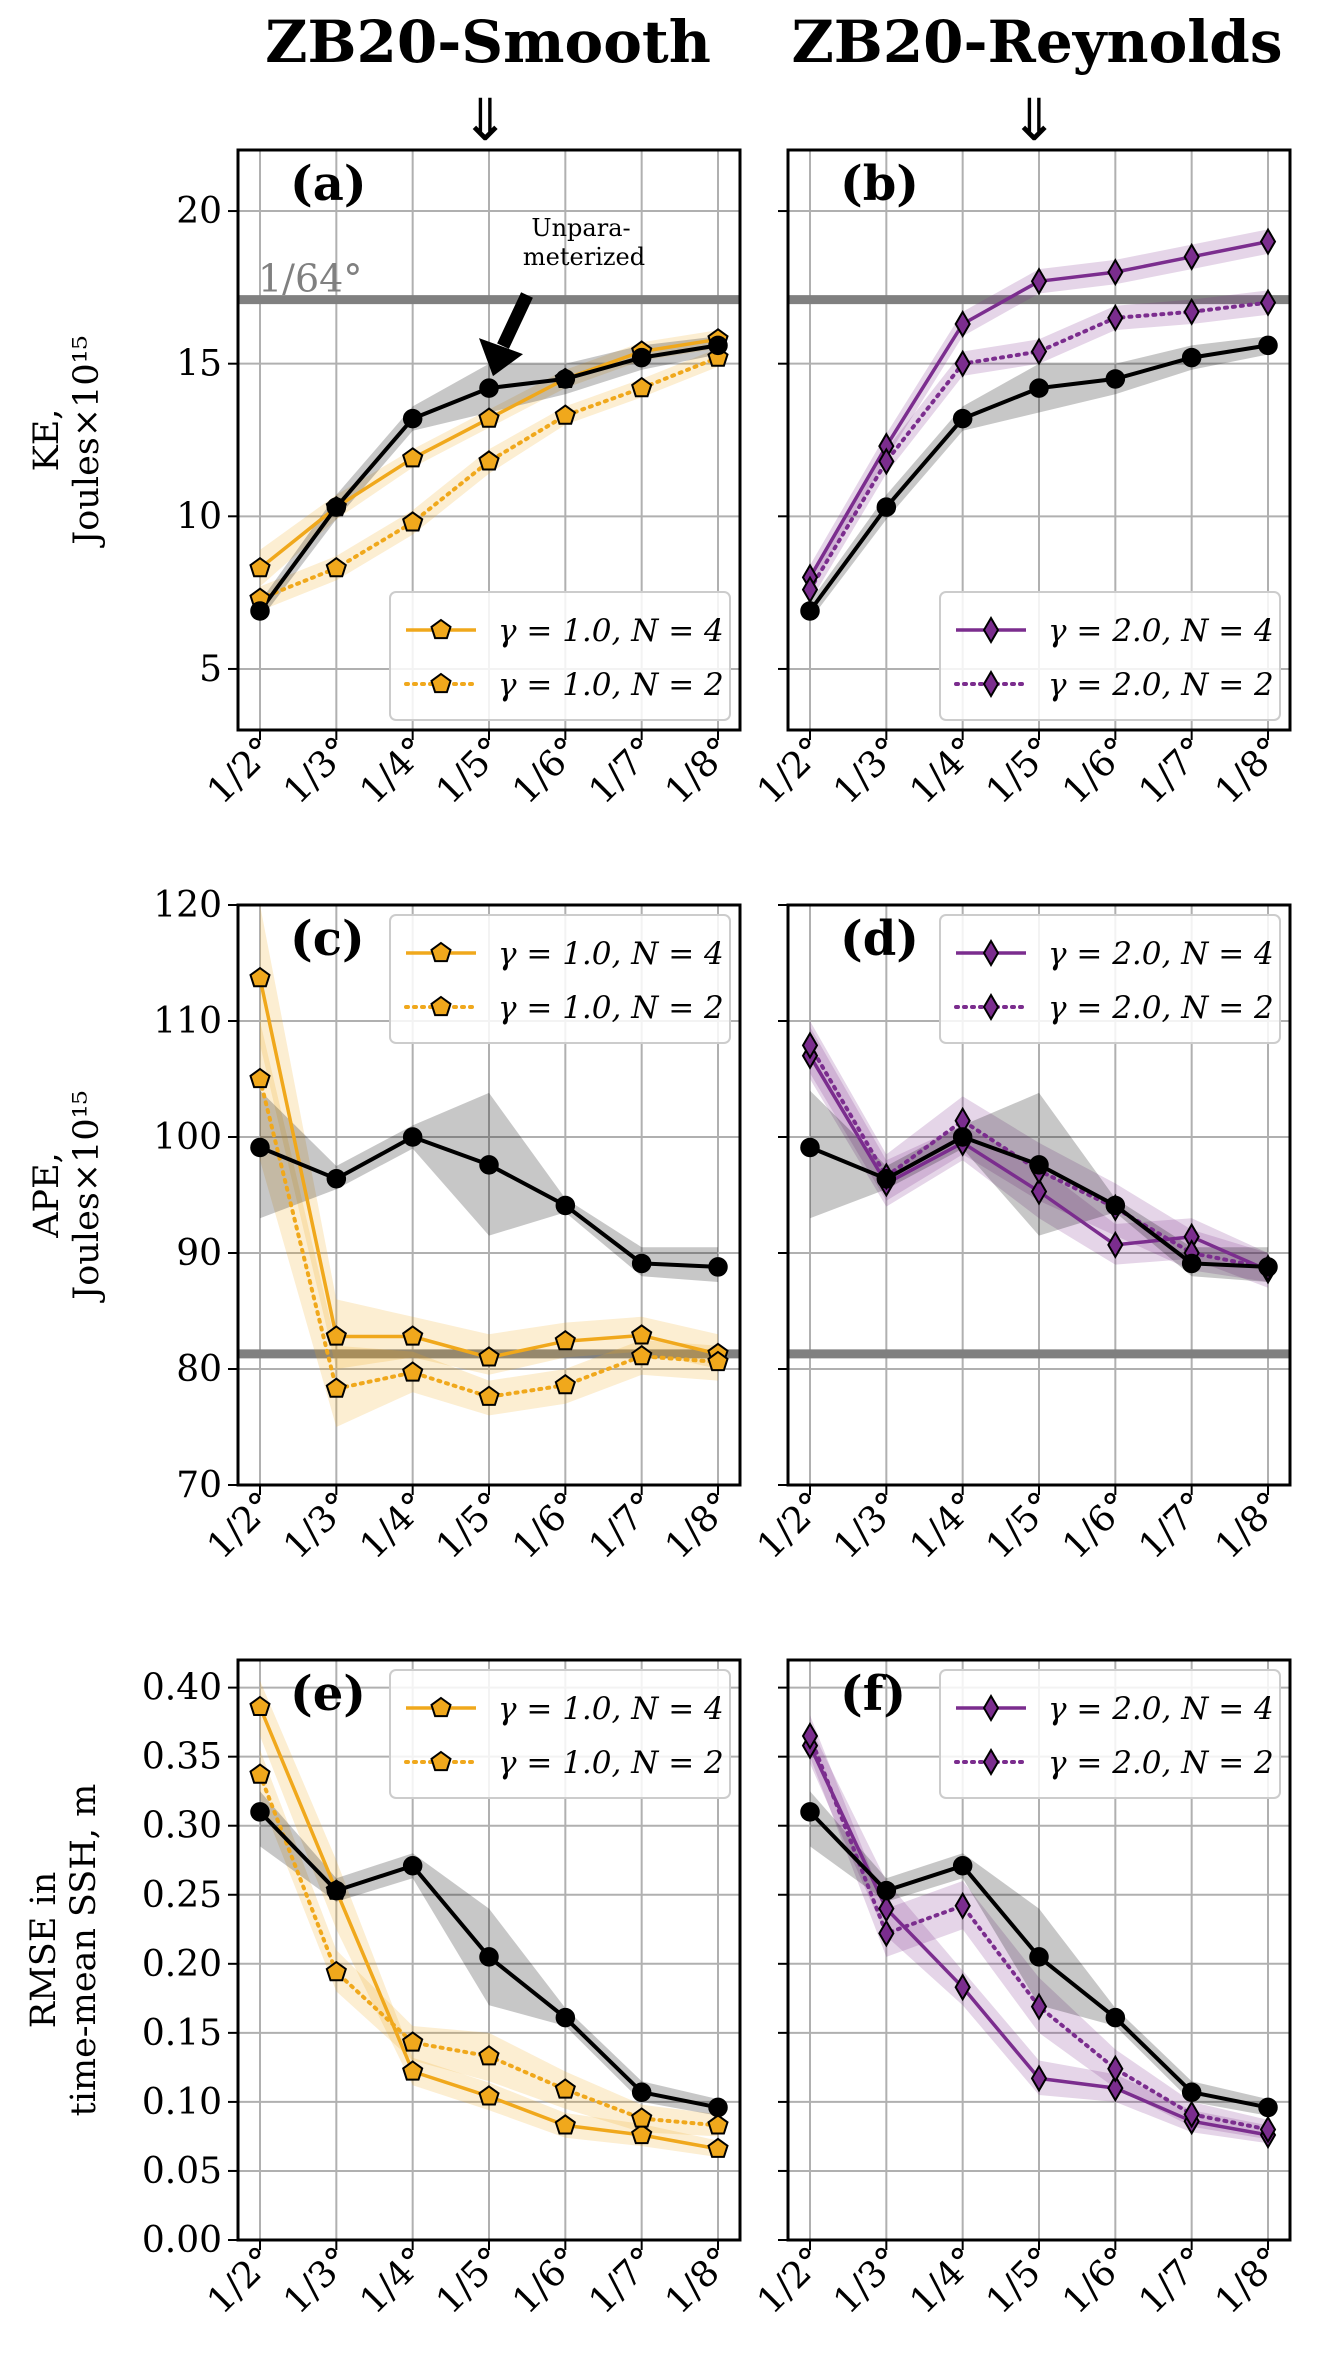 Image resolution: width=1329 pixels, height=2371 pixels. Describe the element at coordinates (182, 1895) in the screenshot. I see `y-tick-label: 0.25` at that location.